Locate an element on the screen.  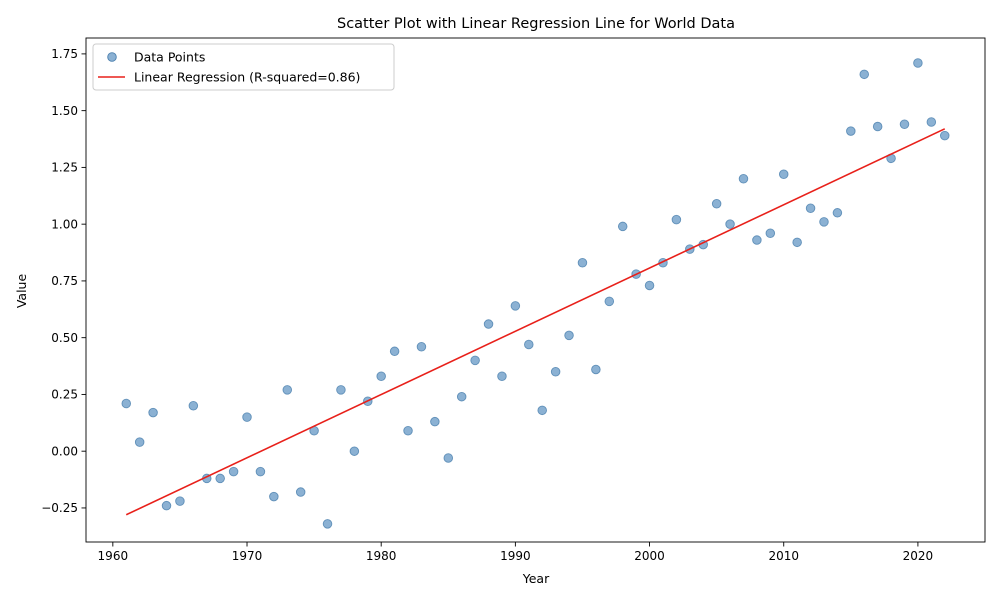
y-axis-title: Value is located at coordinates (21, 291).